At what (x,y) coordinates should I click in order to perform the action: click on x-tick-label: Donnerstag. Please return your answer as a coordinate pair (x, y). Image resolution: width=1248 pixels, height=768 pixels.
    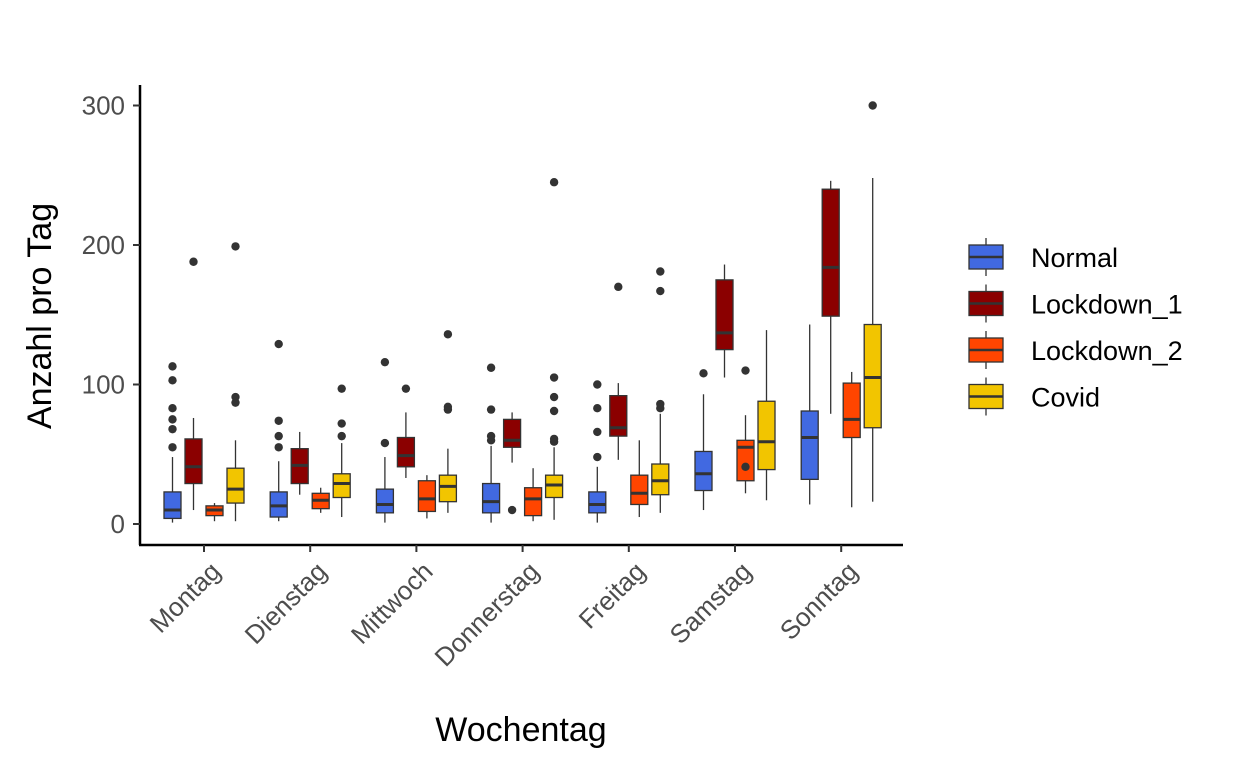
    Looking at the image, I should click on (487, 614).